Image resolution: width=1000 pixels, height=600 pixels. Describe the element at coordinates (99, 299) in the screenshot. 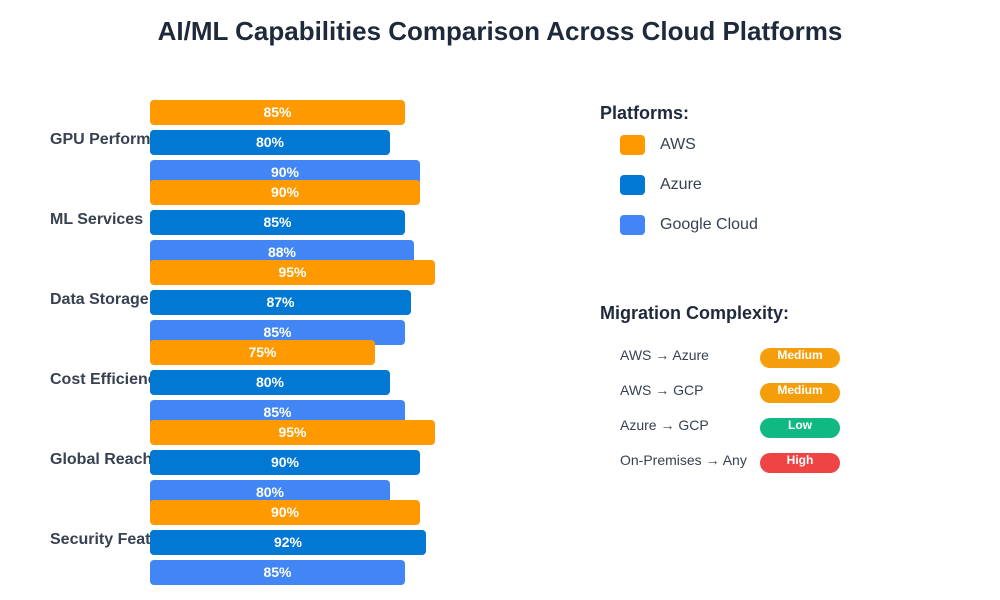

I see `category-label: Data Storage` at that location.